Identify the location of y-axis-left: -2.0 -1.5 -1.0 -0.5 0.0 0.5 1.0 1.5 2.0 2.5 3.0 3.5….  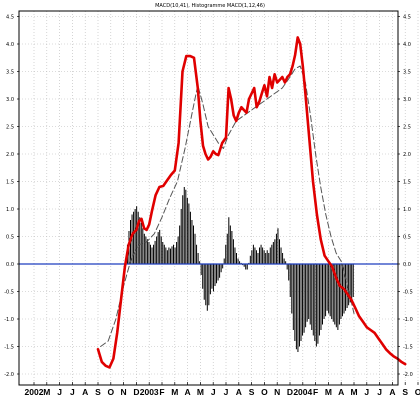
(11, 196).